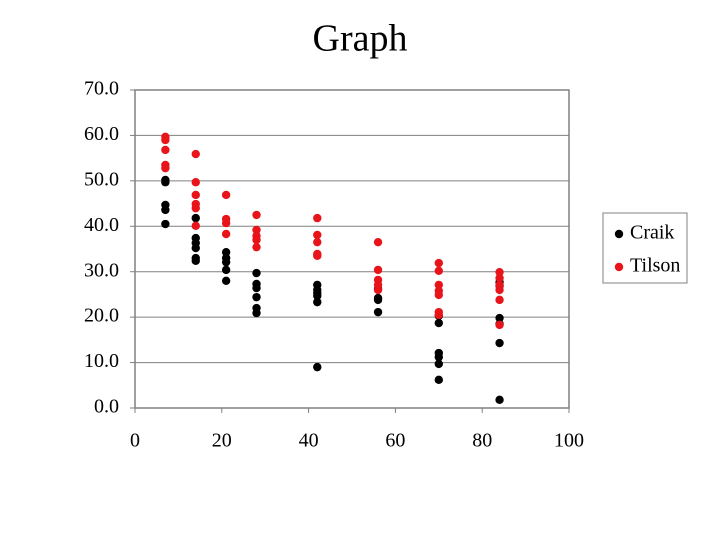  I want to click on legend-box, so click(645, 248).